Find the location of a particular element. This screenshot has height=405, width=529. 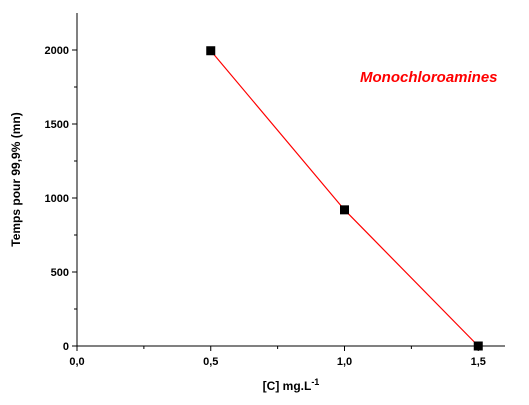

x-tick-label: 1,5 is located at coordinates (478, 362).